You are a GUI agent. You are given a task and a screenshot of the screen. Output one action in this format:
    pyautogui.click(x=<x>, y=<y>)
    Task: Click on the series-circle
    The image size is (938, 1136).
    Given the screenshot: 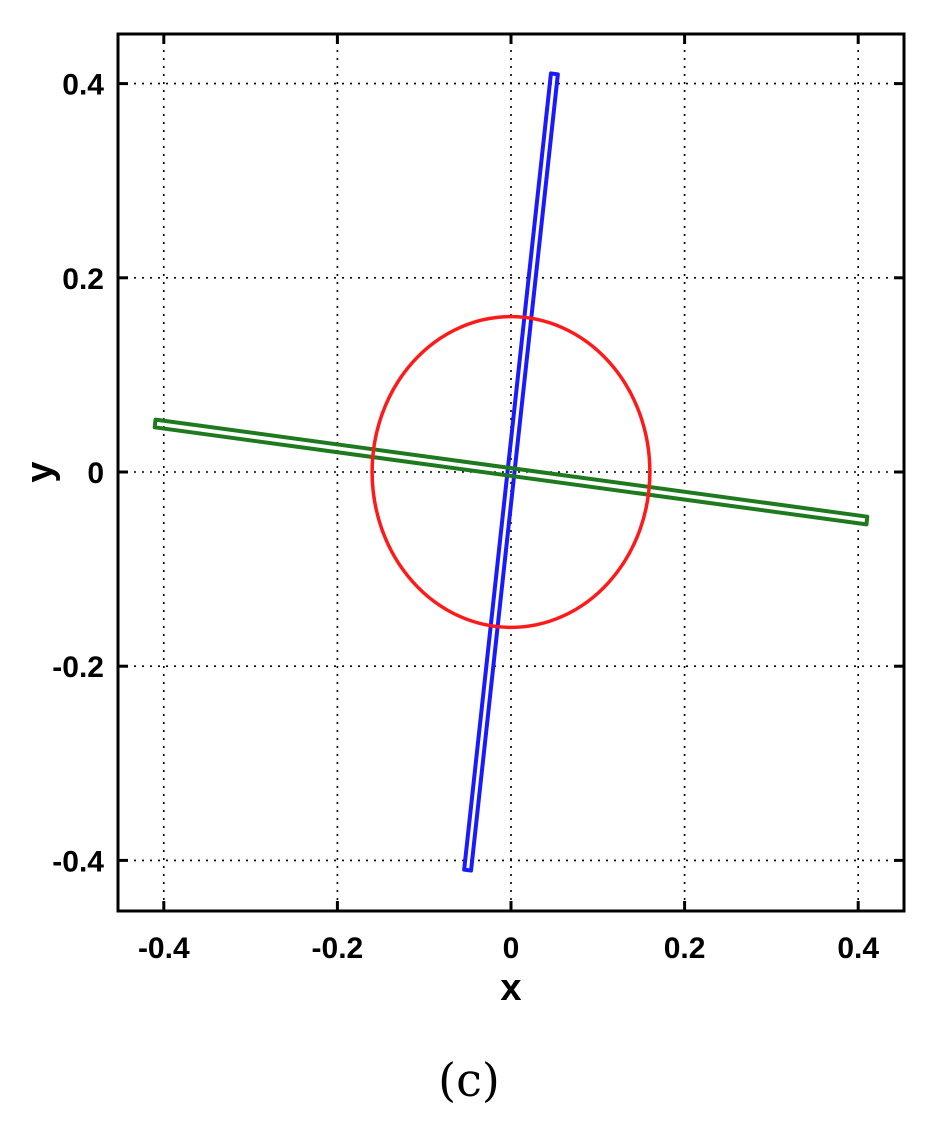 What is the action you would take?
    pyautogui.click(x=511, y=472)
    